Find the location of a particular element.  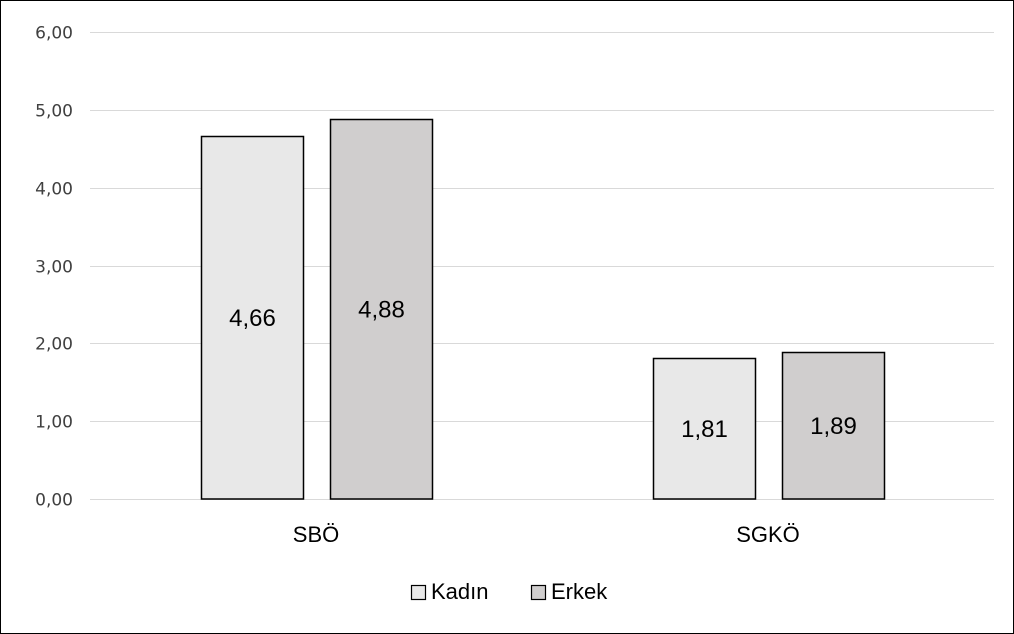

y-axis-tick-labels: 0,00 1,00 2,00 3,00 4,00 5,00 6,00 is located at coordinates (54, 267).